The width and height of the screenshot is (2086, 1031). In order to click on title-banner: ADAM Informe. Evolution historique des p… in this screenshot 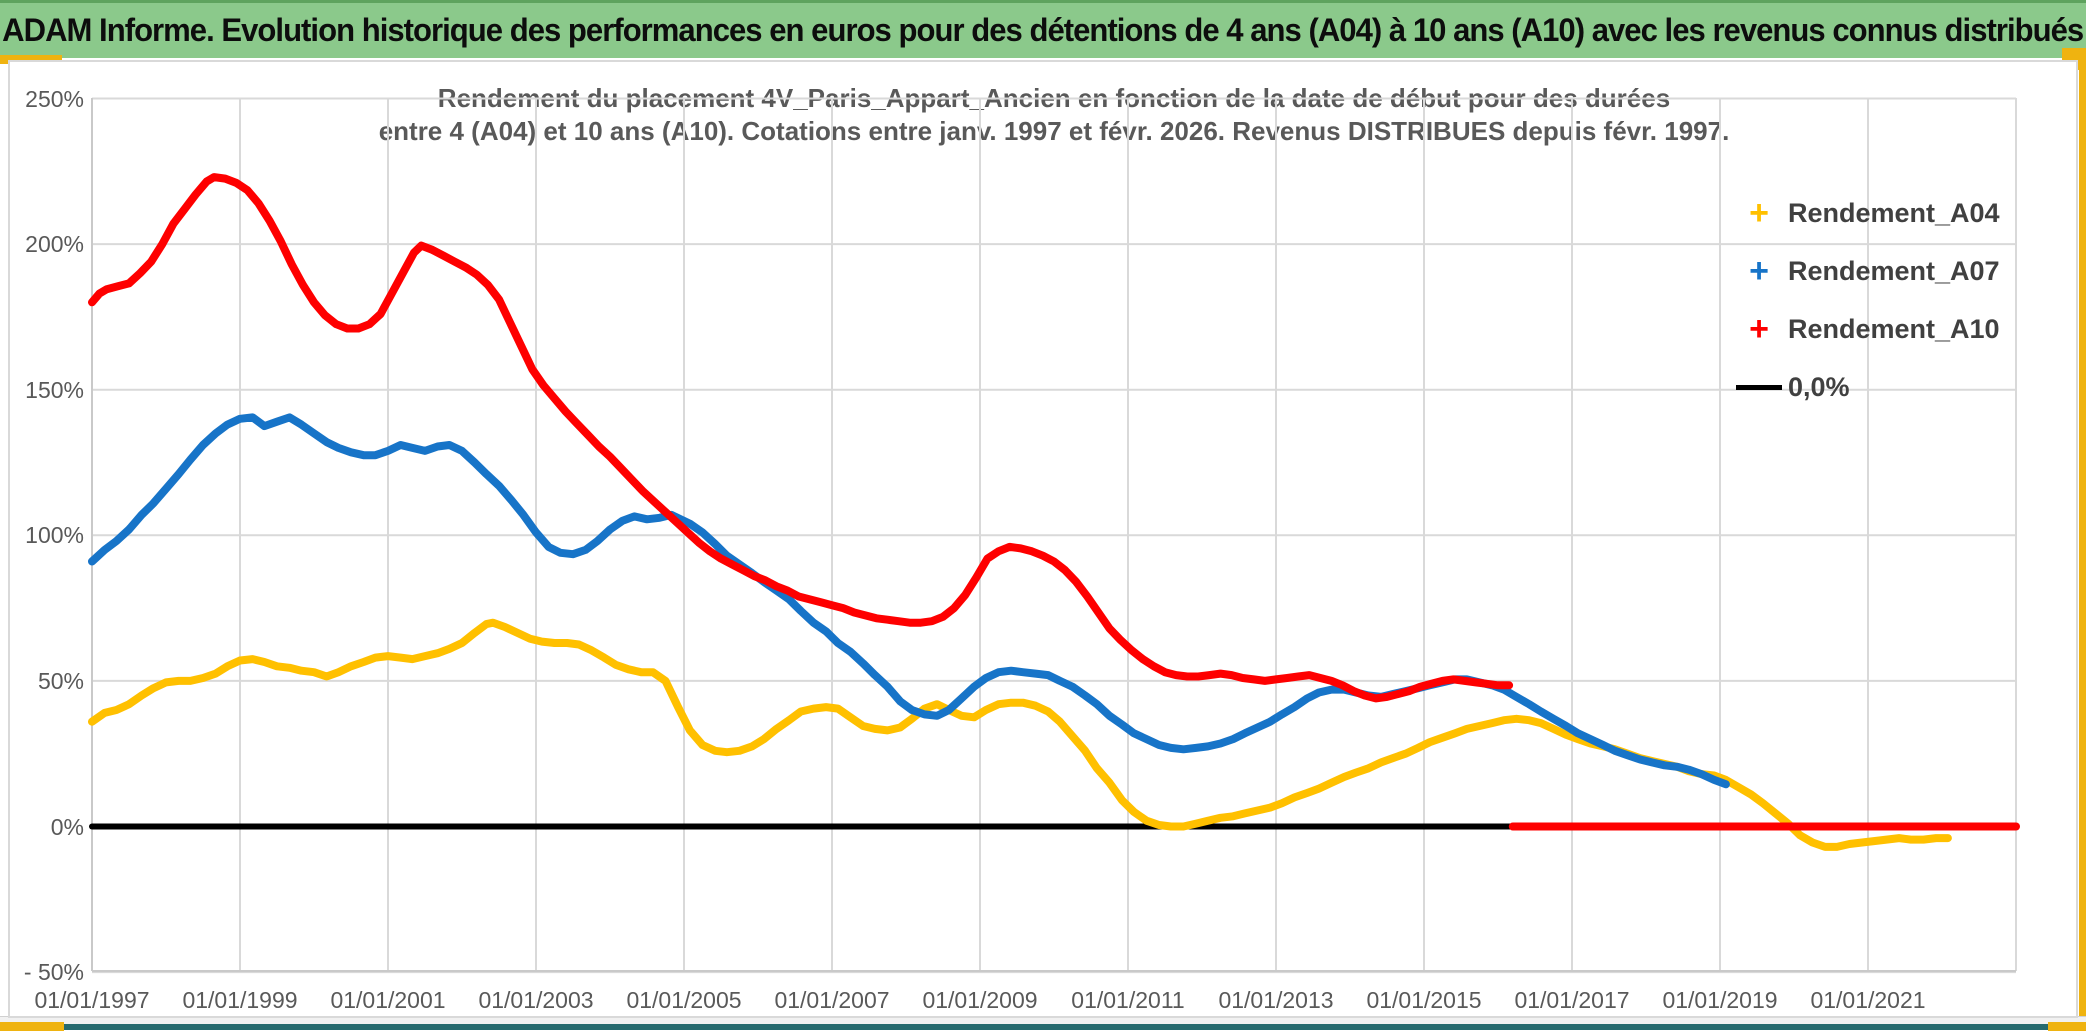, I will do `click(1043, 29)`.